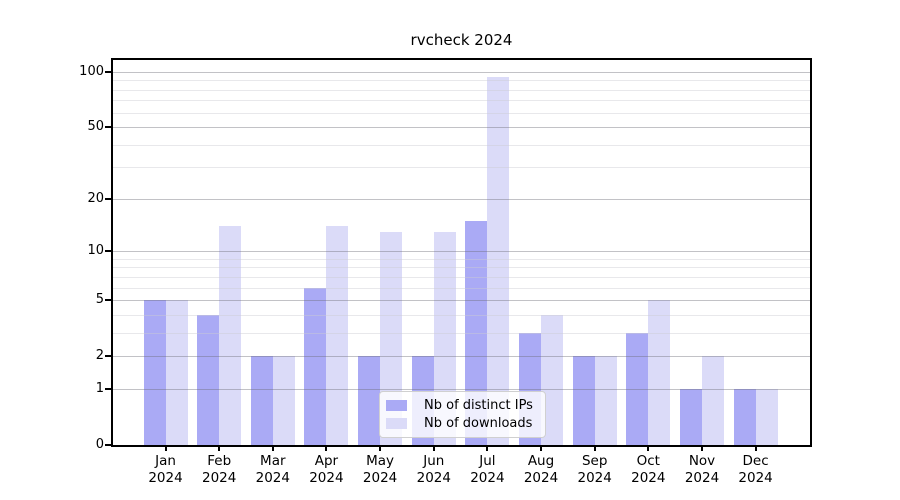 The image size is (900, 500). I want to click on x-tick-mark-apr, so click(326, 448).